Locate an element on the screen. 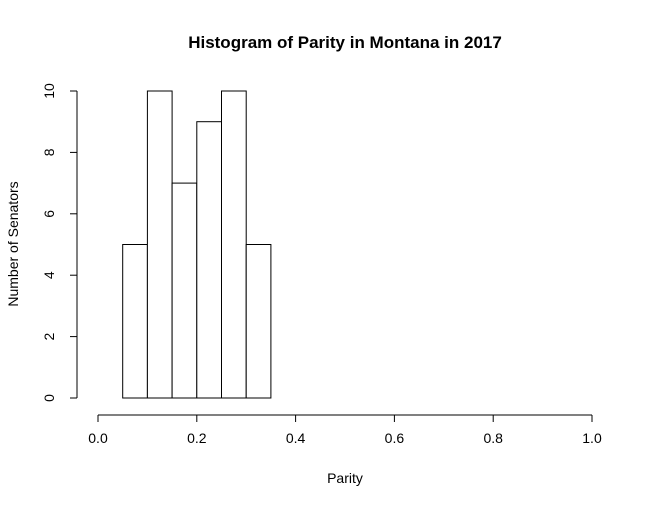  x-tick-label: 0.6 is located at coordinates (395, 438).